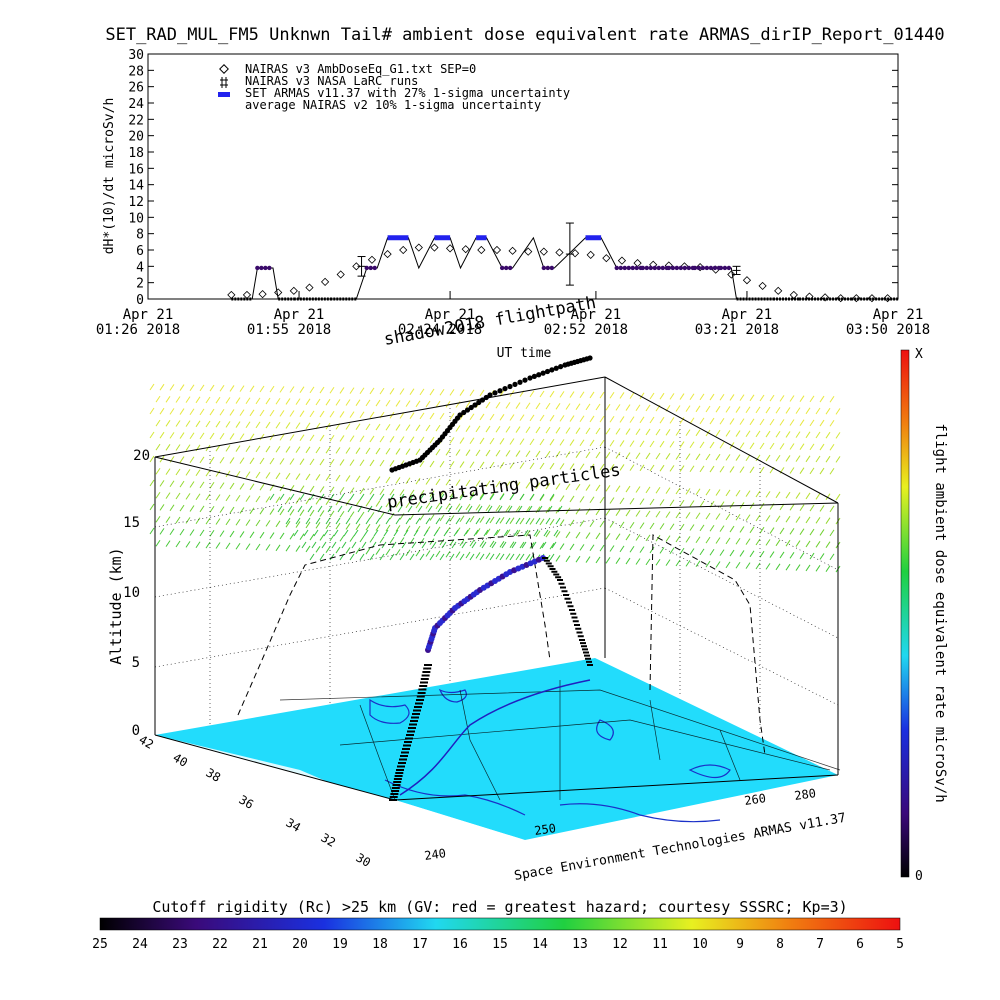 The height and width of the screenshot is (1000, 1000). I want to click on map-plane, so click(496, 749).